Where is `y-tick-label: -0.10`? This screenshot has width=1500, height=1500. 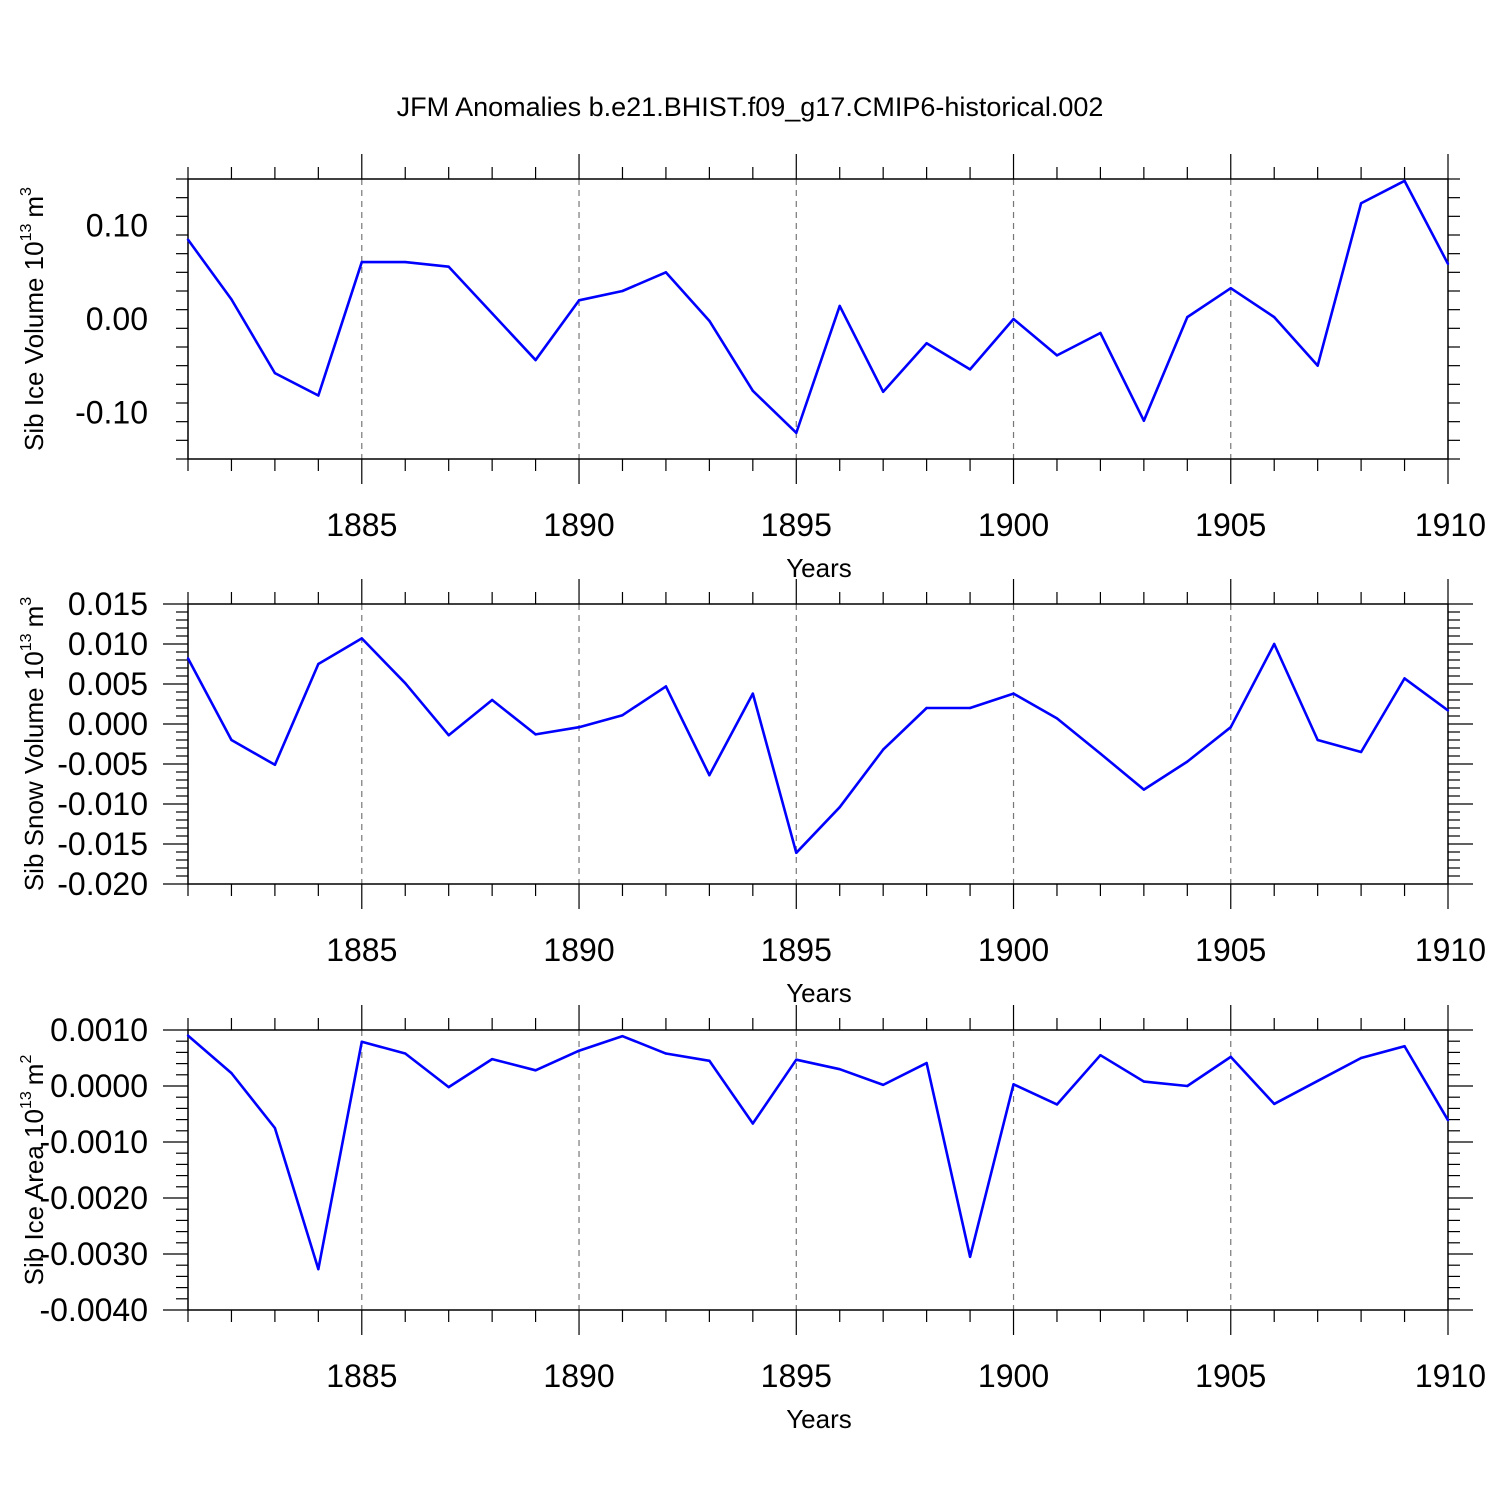 y-tick-label: -0.10 is located at coordinates (111, 412).